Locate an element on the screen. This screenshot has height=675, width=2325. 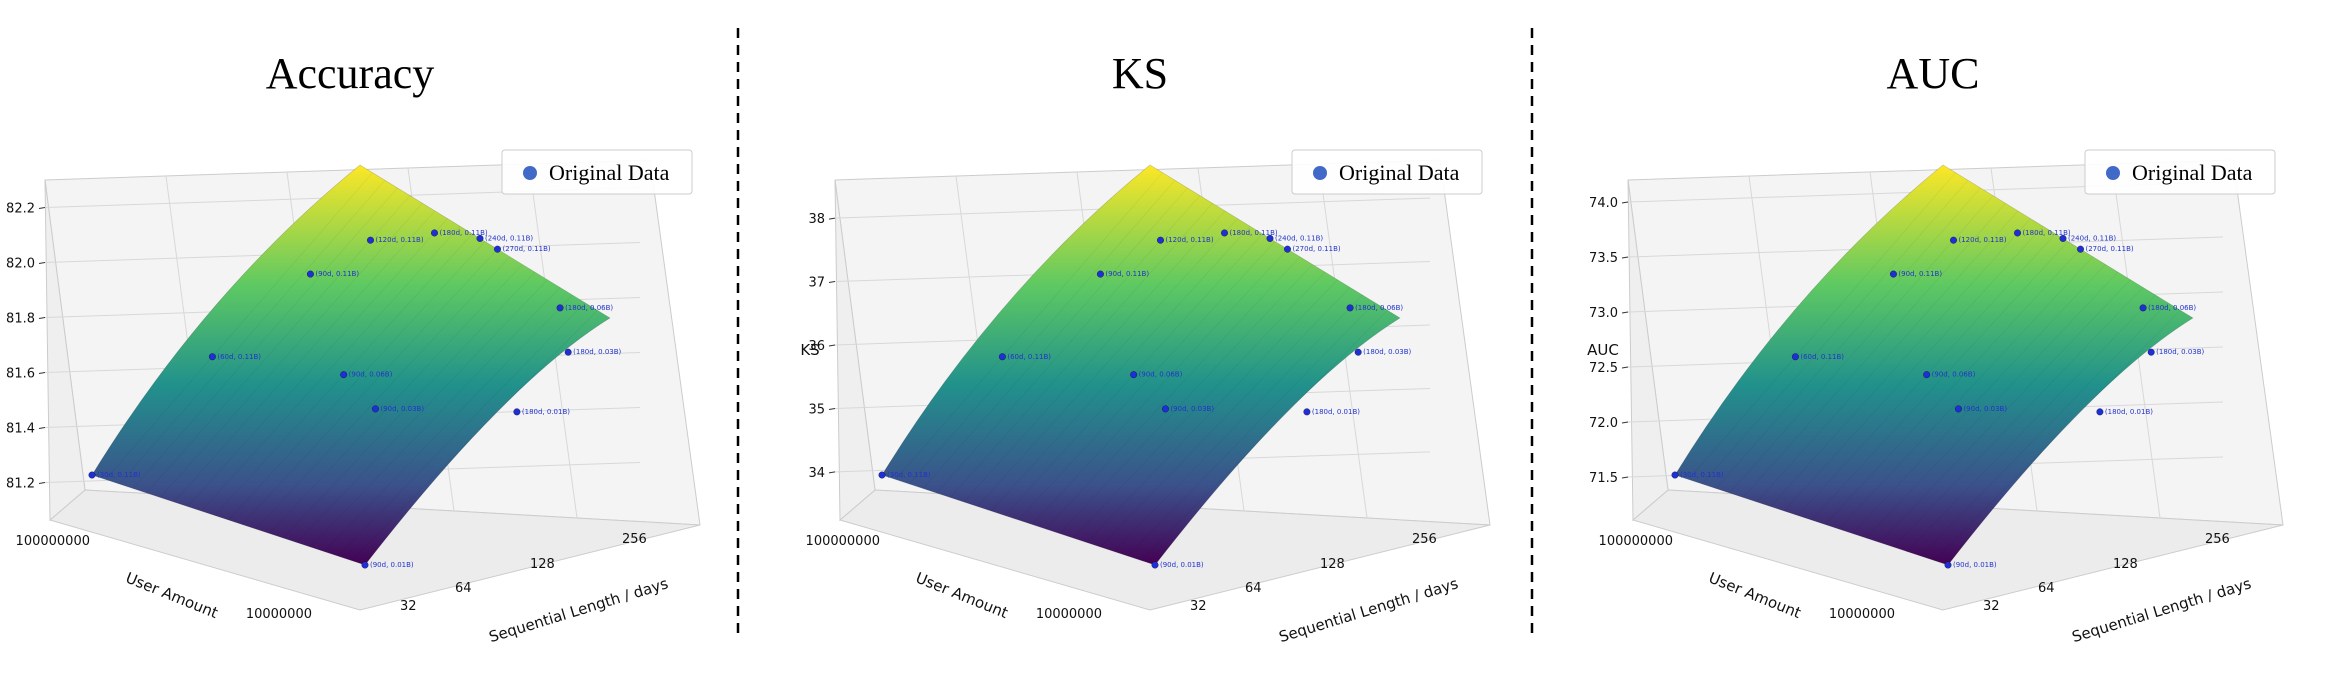
z-tick-label: 72.5 is located at coordinates (1603, 368).